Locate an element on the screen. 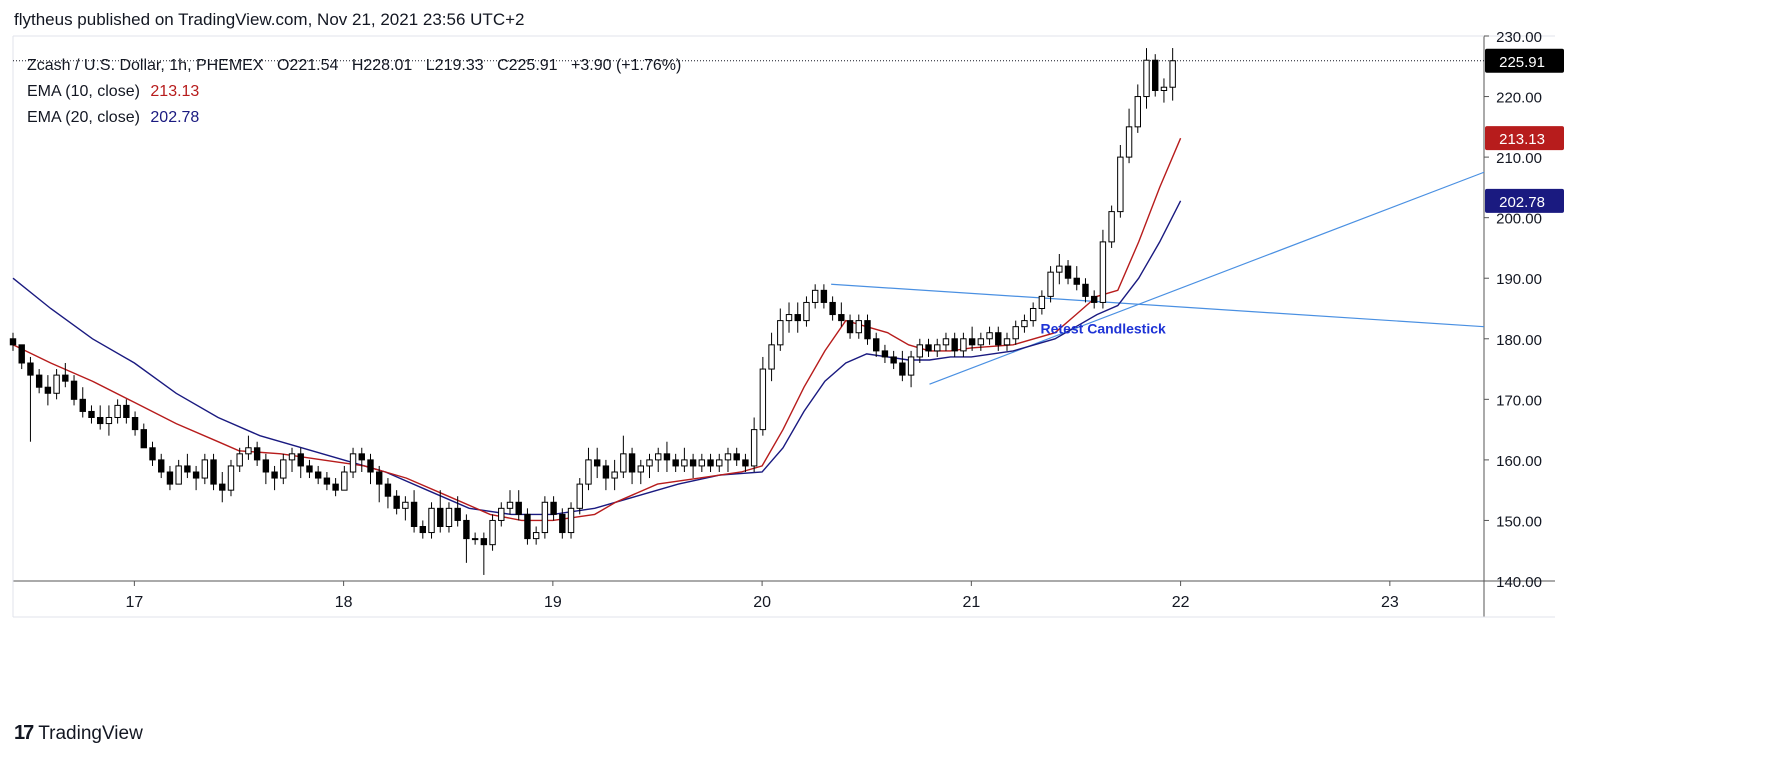 The image size is (1791, 760). label-layer: Retest Candlestick 225.91 213.13 202.78 is located at coordinates (1302, 192).